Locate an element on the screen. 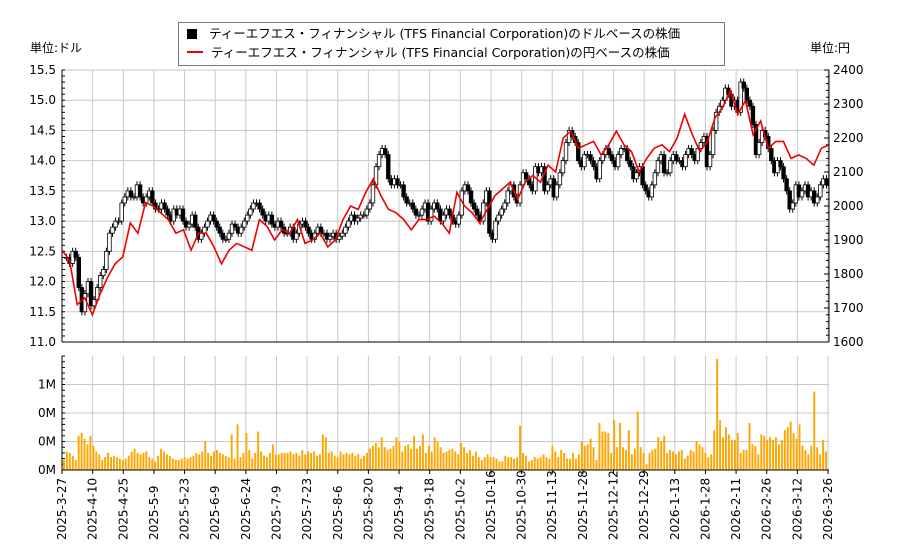 Image resolution: width=900 pixels, height=550 pixels. left-tick-label: 13.5 is located at coordinates (42, 191).